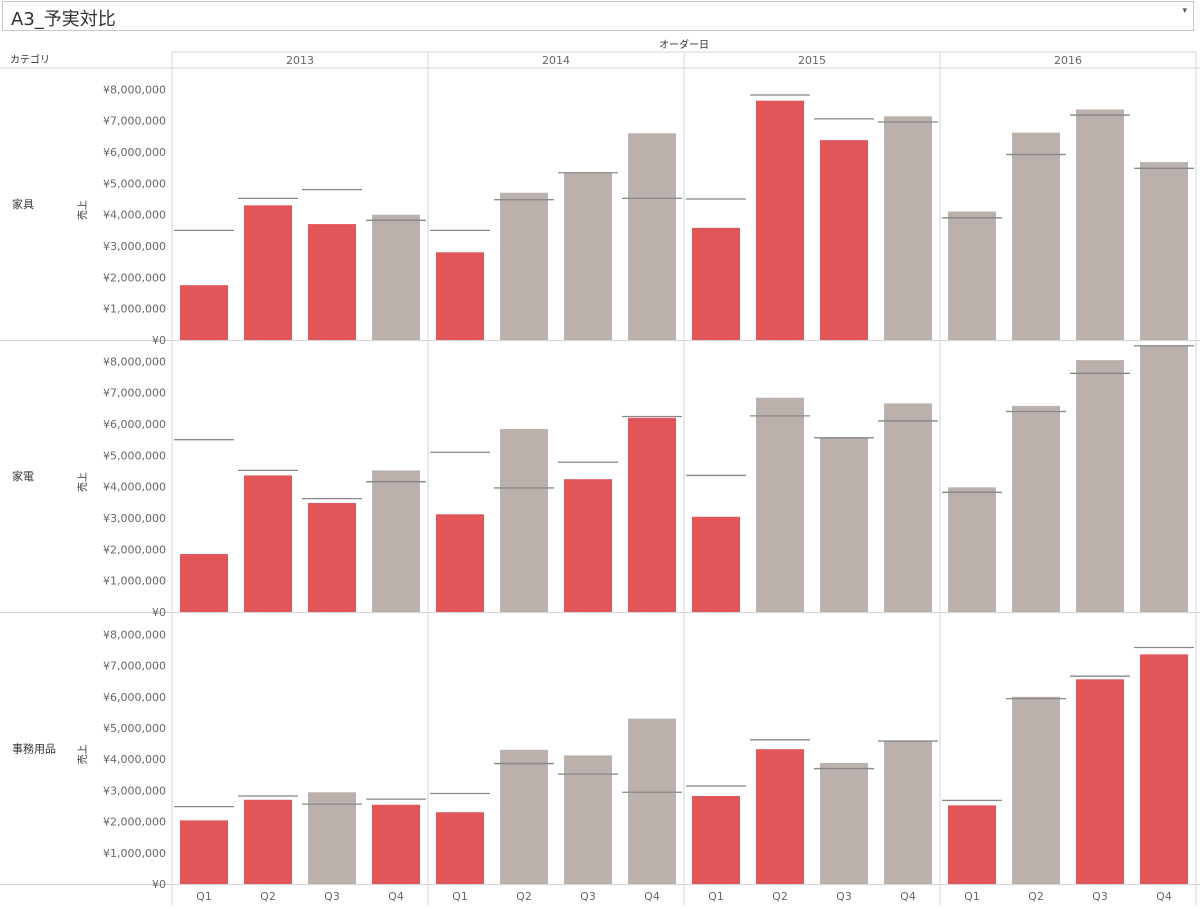 The width and height of the screenshot is (1200, 909). What do you see at coordinates (134, 790) in the screenshot?
I see `y-tick-label: ¥3,000,000` at bounding box center [134, 790].